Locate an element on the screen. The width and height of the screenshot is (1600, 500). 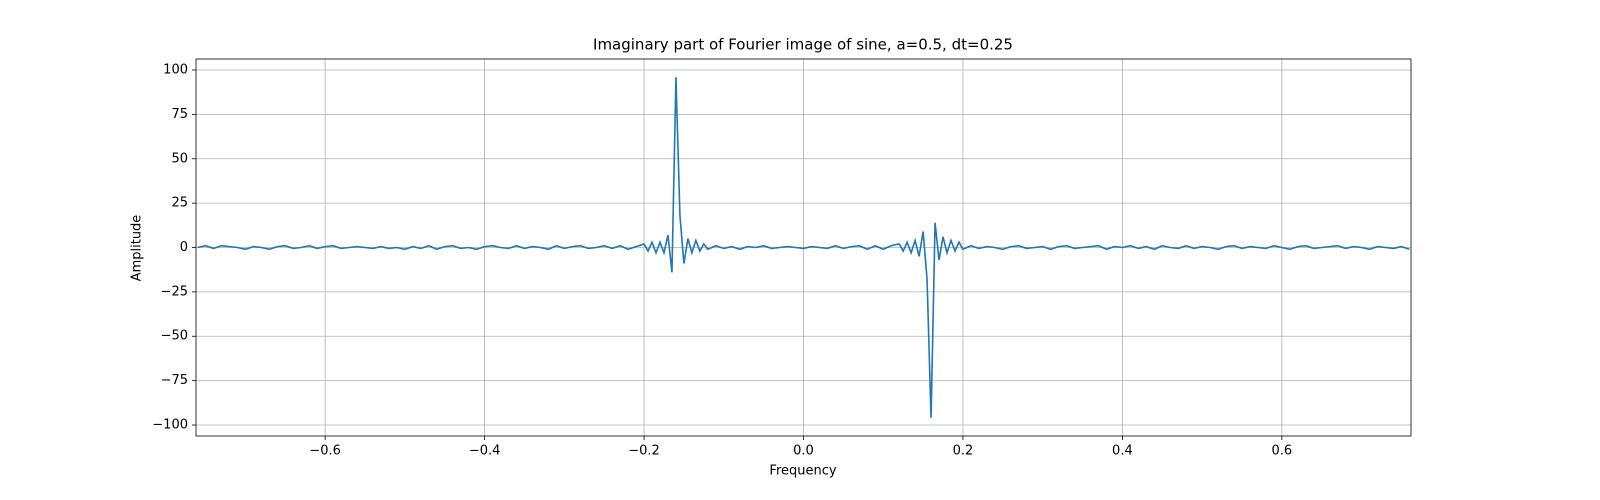
y-tick-label: −100 is located at coordinates (170, 424).